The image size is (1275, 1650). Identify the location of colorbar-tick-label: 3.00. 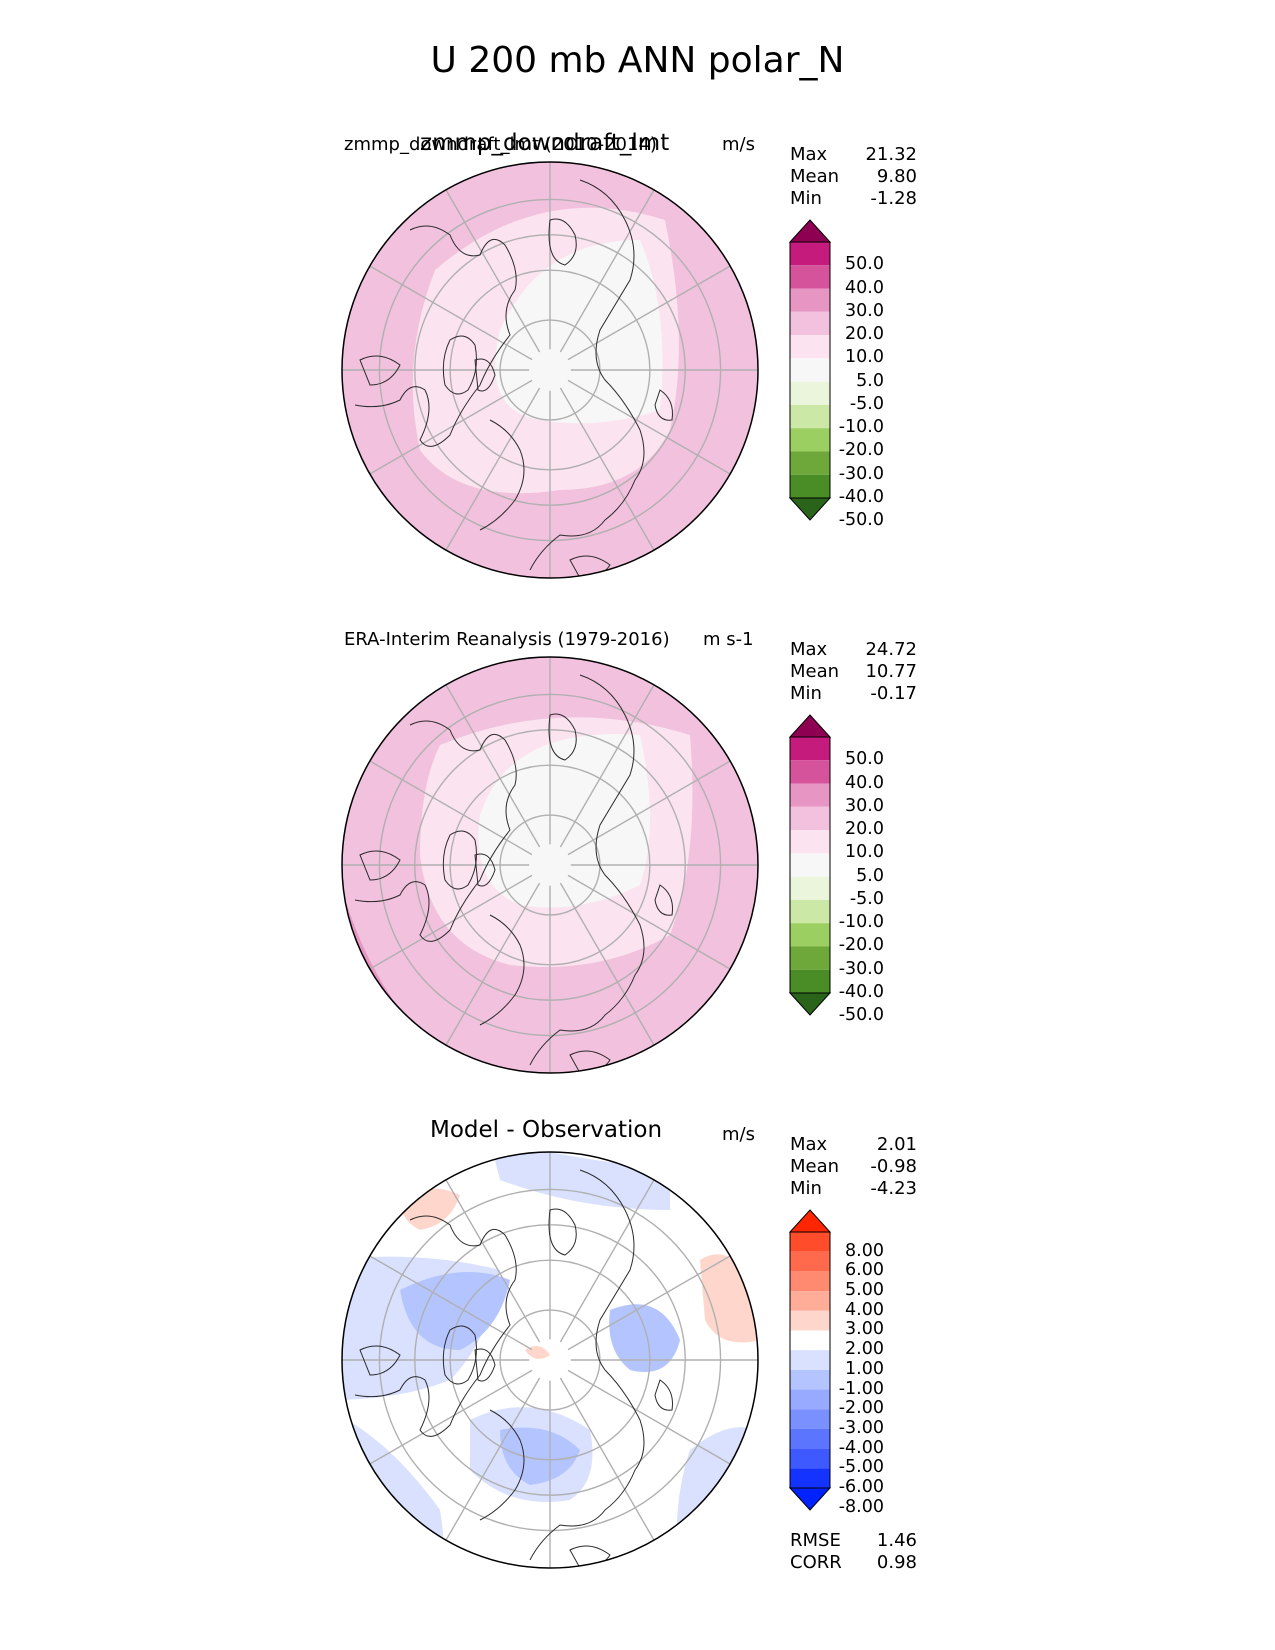
(864, 1329).